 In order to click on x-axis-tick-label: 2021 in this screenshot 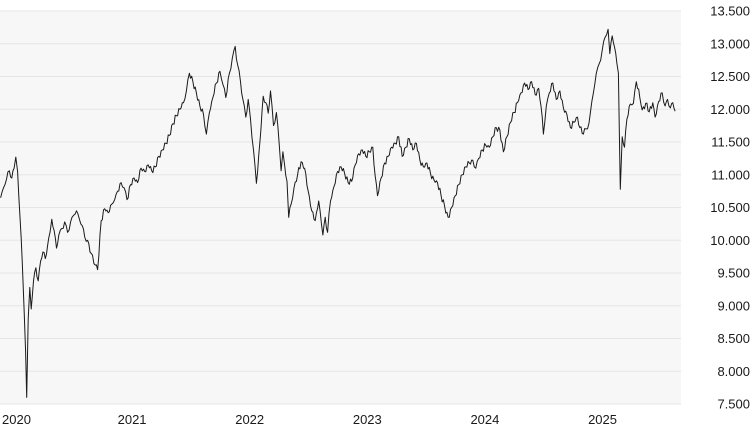, I will do `click(132, 419)`.